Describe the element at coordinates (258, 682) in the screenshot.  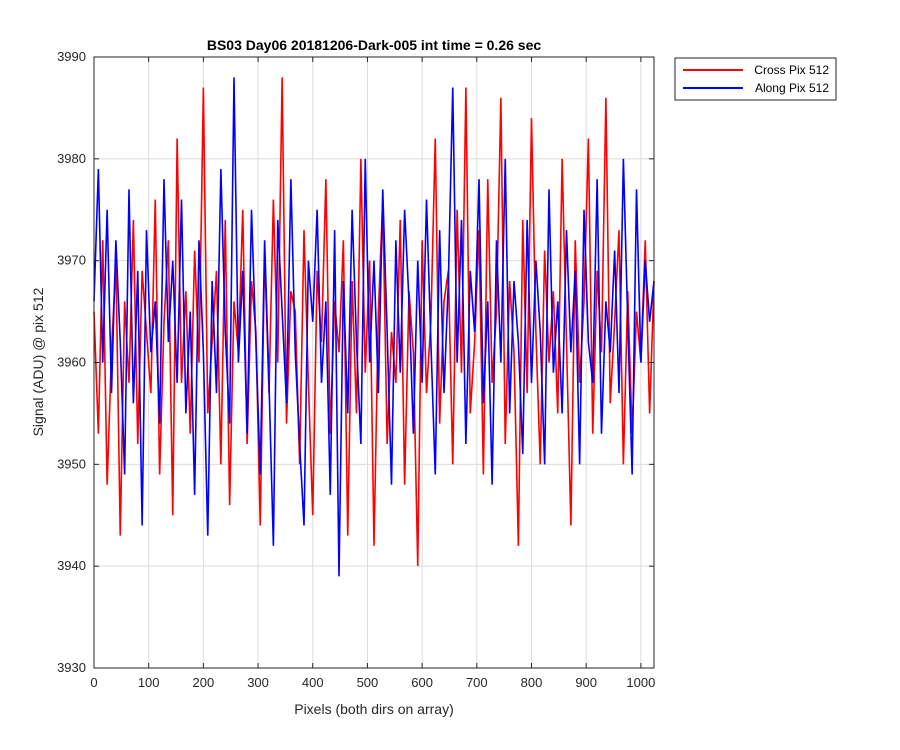
I see `x-tick-label: 300` at that location.